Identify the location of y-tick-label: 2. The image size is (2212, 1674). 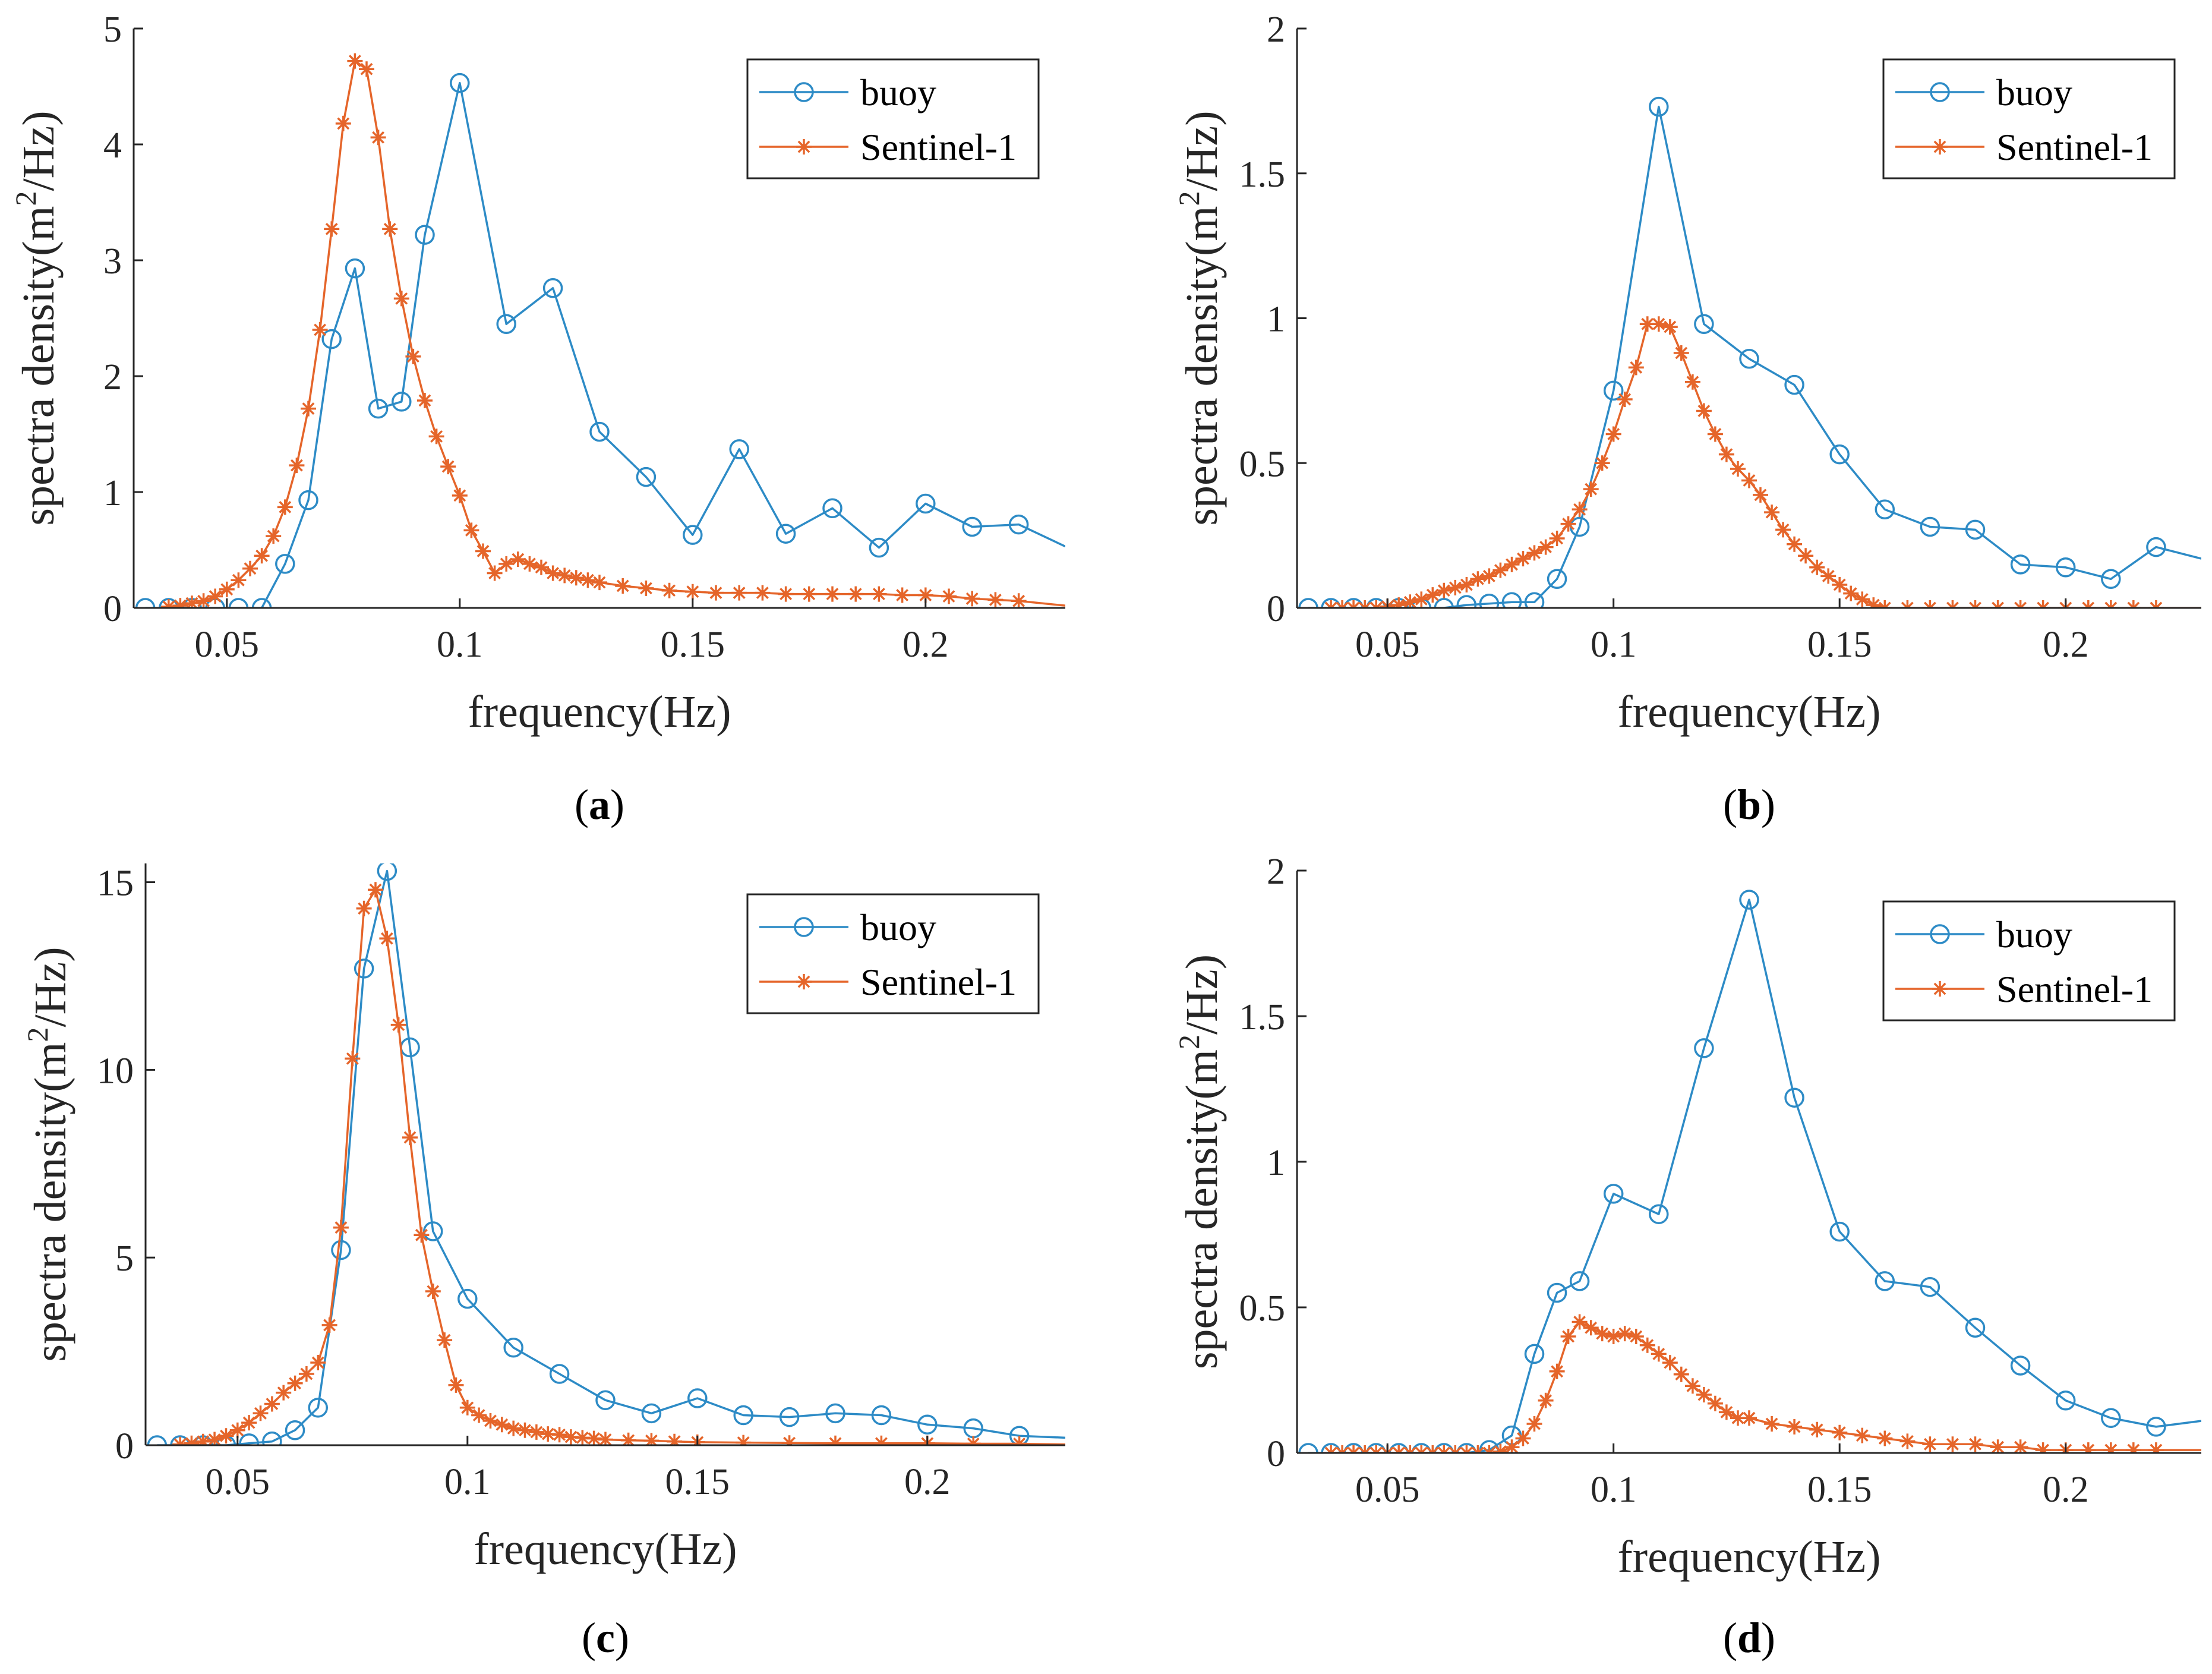
(112, 377).